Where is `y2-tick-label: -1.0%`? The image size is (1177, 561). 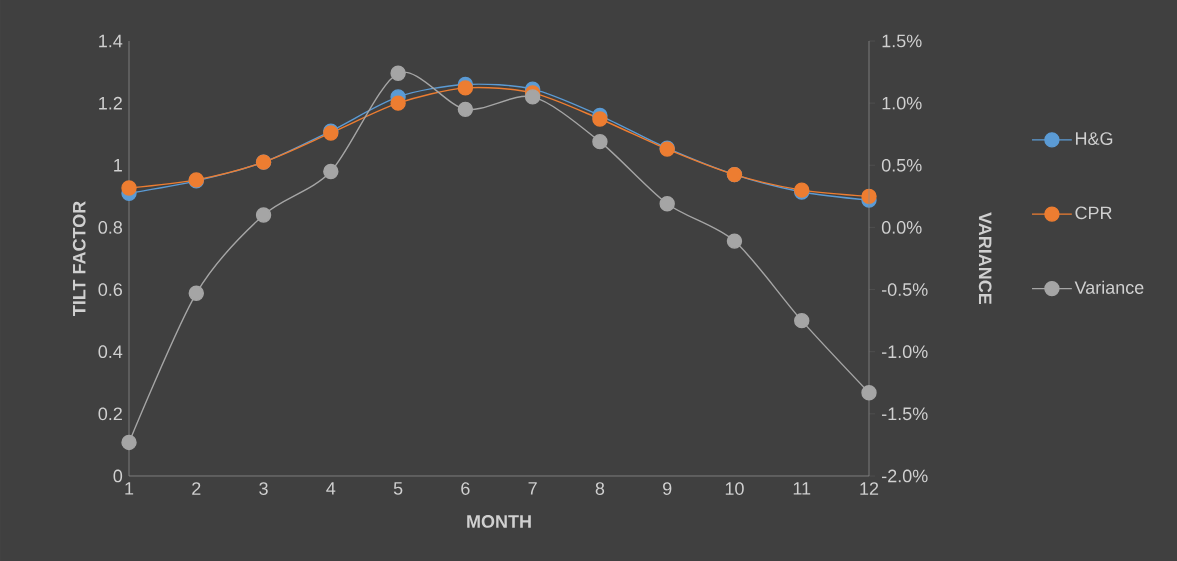
y2-tick-label: -1.0% is located at coordinates (905, 352).